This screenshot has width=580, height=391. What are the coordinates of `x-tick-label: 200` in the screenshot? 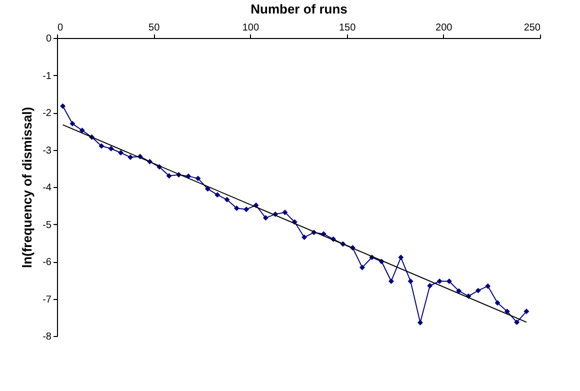 It's located at (444, 28).